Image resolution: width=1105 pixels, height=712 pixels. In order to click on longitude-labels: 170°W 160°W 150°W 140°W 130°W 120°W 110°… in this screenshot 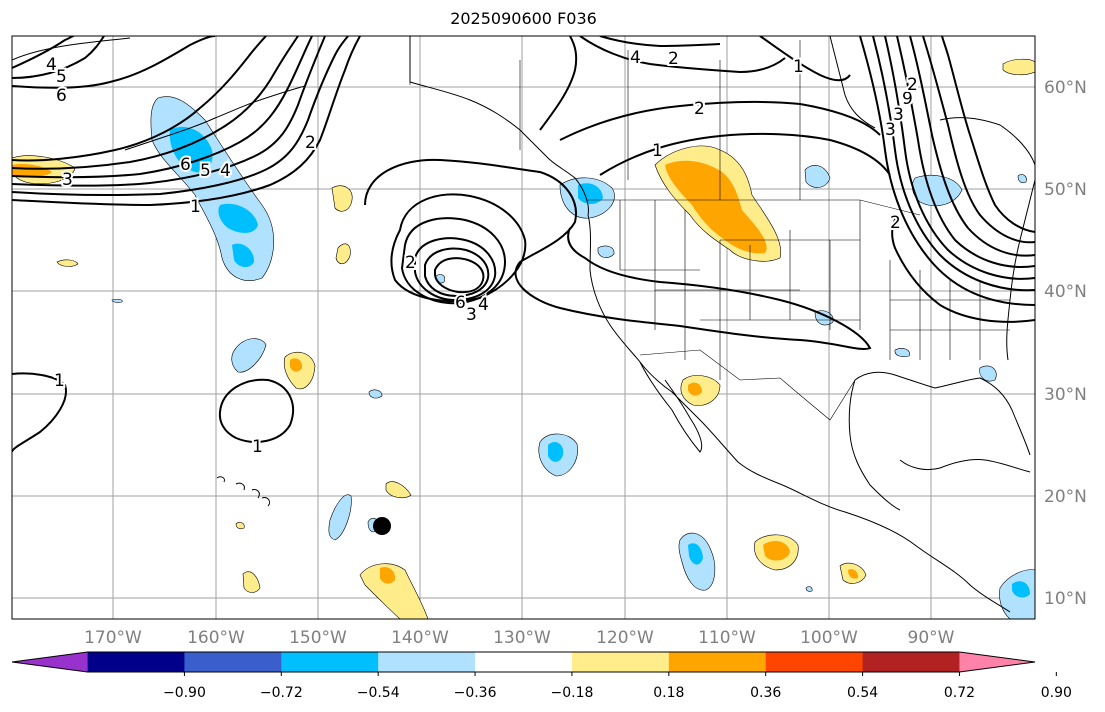, I will do `click(519, 638)`.